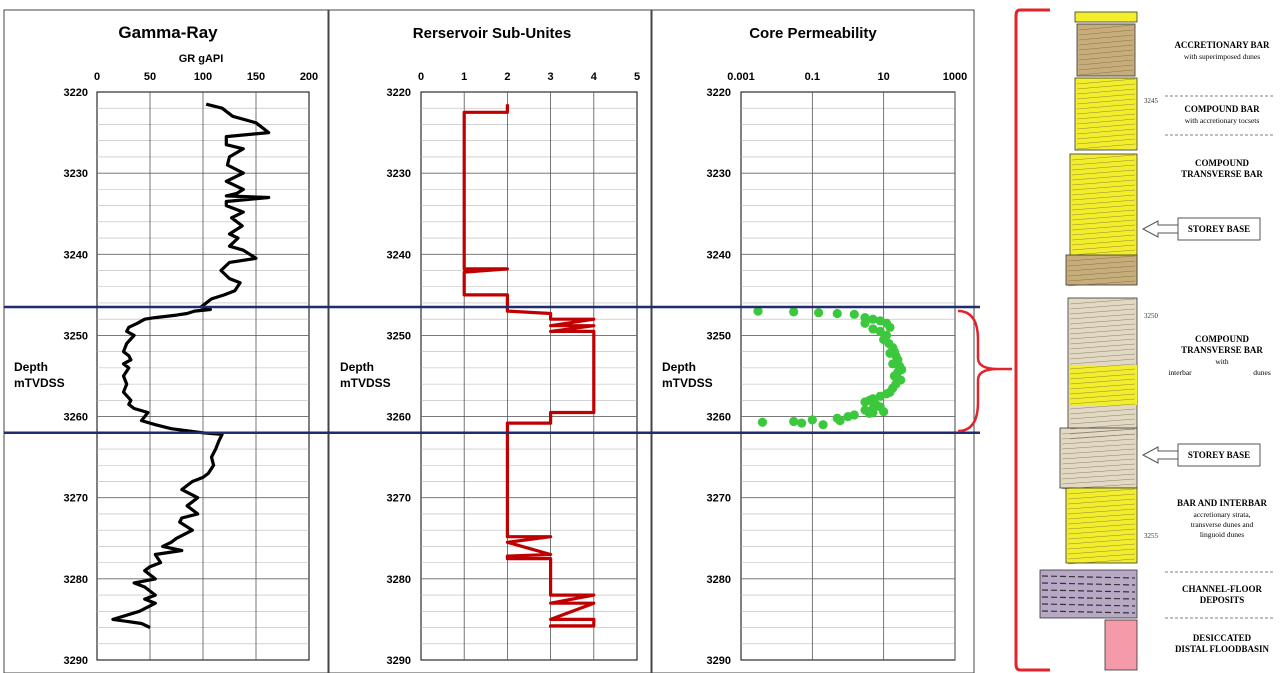 The width and height of the screenshot is (1280, 673). Describe the element at coordinates (206, 77) in the screenshot. I see `gamma-ray-x-ticks: 0 50 100 150 200` at that location.